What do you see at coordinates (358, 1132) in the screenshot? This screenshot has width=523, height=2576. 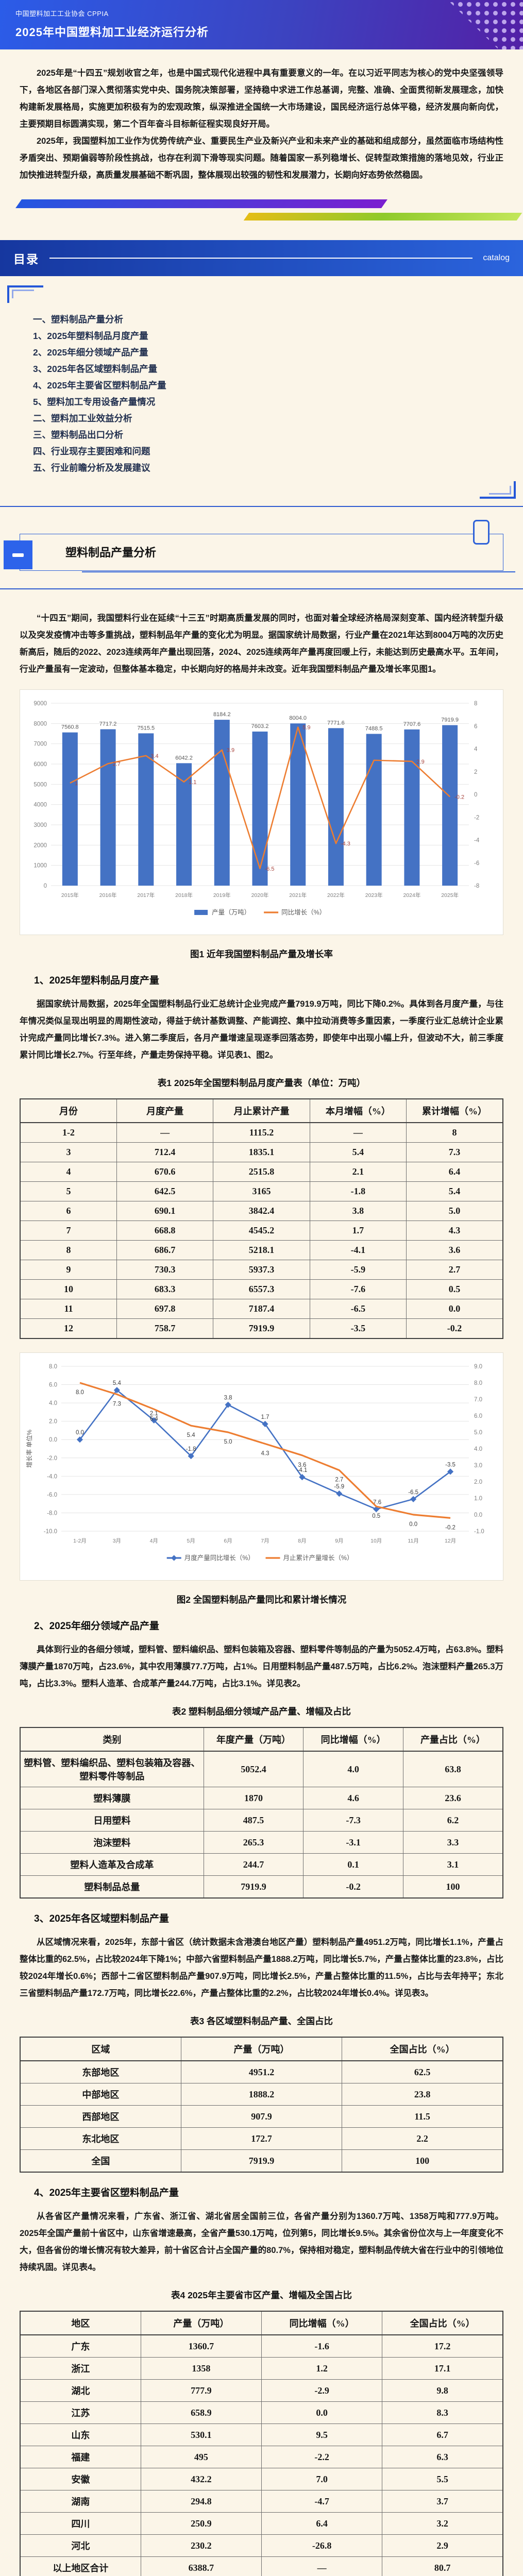 I see `table-cell: —` at bounding box center [358, 1132].